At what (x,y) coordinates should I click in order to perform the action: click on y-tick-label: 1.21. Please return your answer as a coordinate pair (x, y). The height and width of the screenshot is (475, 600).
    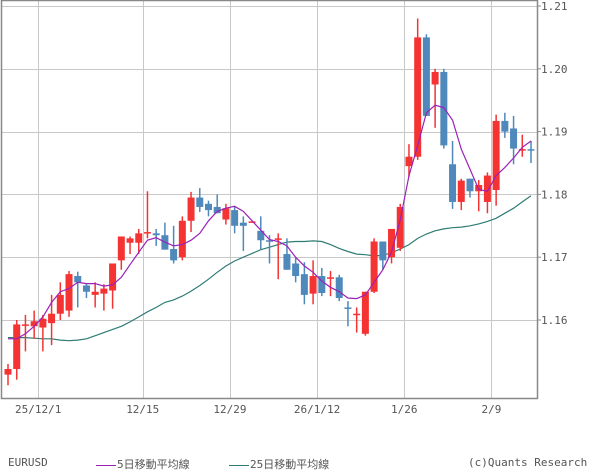
    Looking at the image, I should click on (554, 6).